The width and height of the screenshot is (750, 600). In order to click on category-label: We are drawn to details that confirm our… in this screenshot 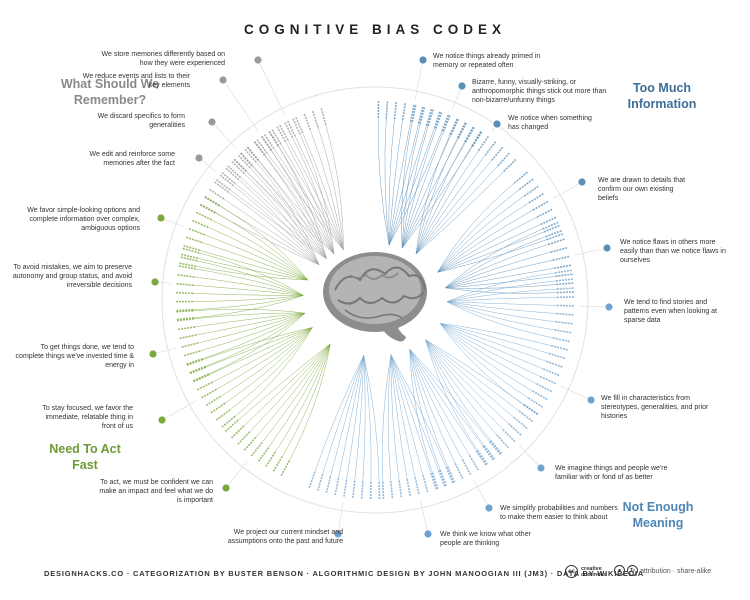, I will do `click(642, 189)`.